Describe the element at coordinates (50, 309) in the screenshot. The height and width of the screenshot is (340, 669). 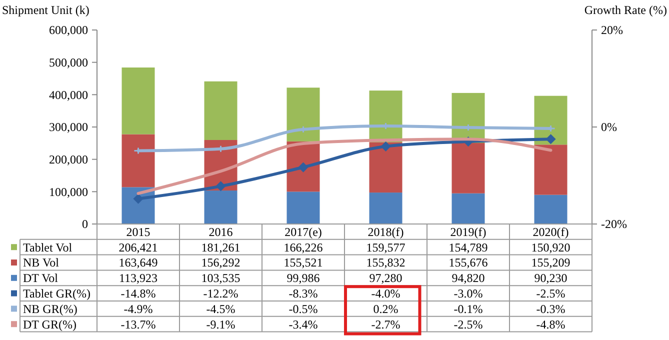
I see `legend-label: NB GR(%)` at that location.